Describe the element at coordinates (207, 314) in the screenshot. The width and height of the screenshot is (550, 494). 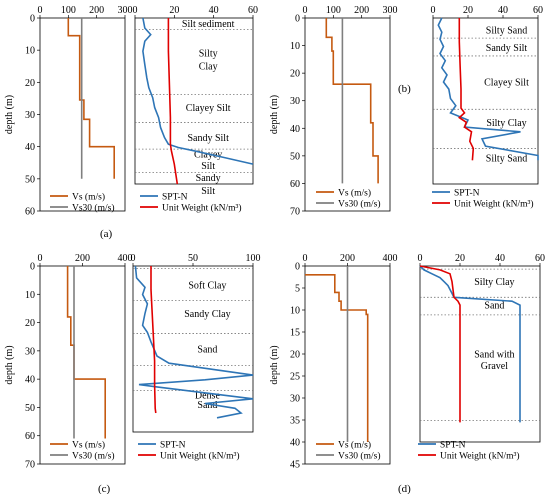
I see `layer-label: Sandy Clay` at that location.